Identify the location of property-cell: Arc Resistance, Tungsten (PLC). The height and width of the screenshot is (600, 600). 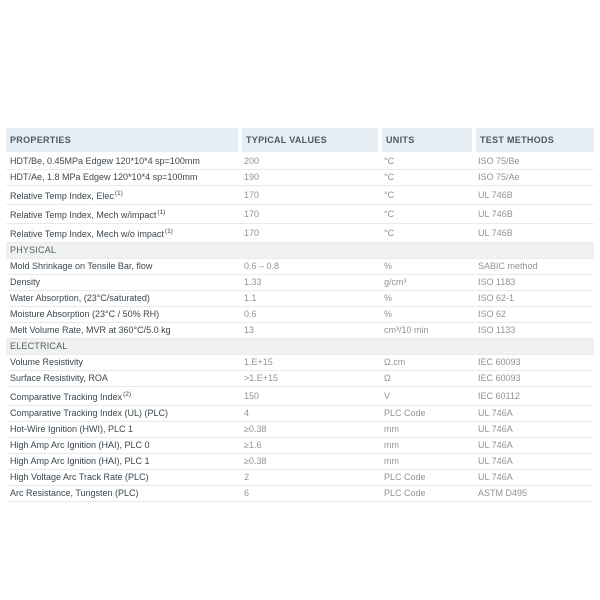
(123, 493).